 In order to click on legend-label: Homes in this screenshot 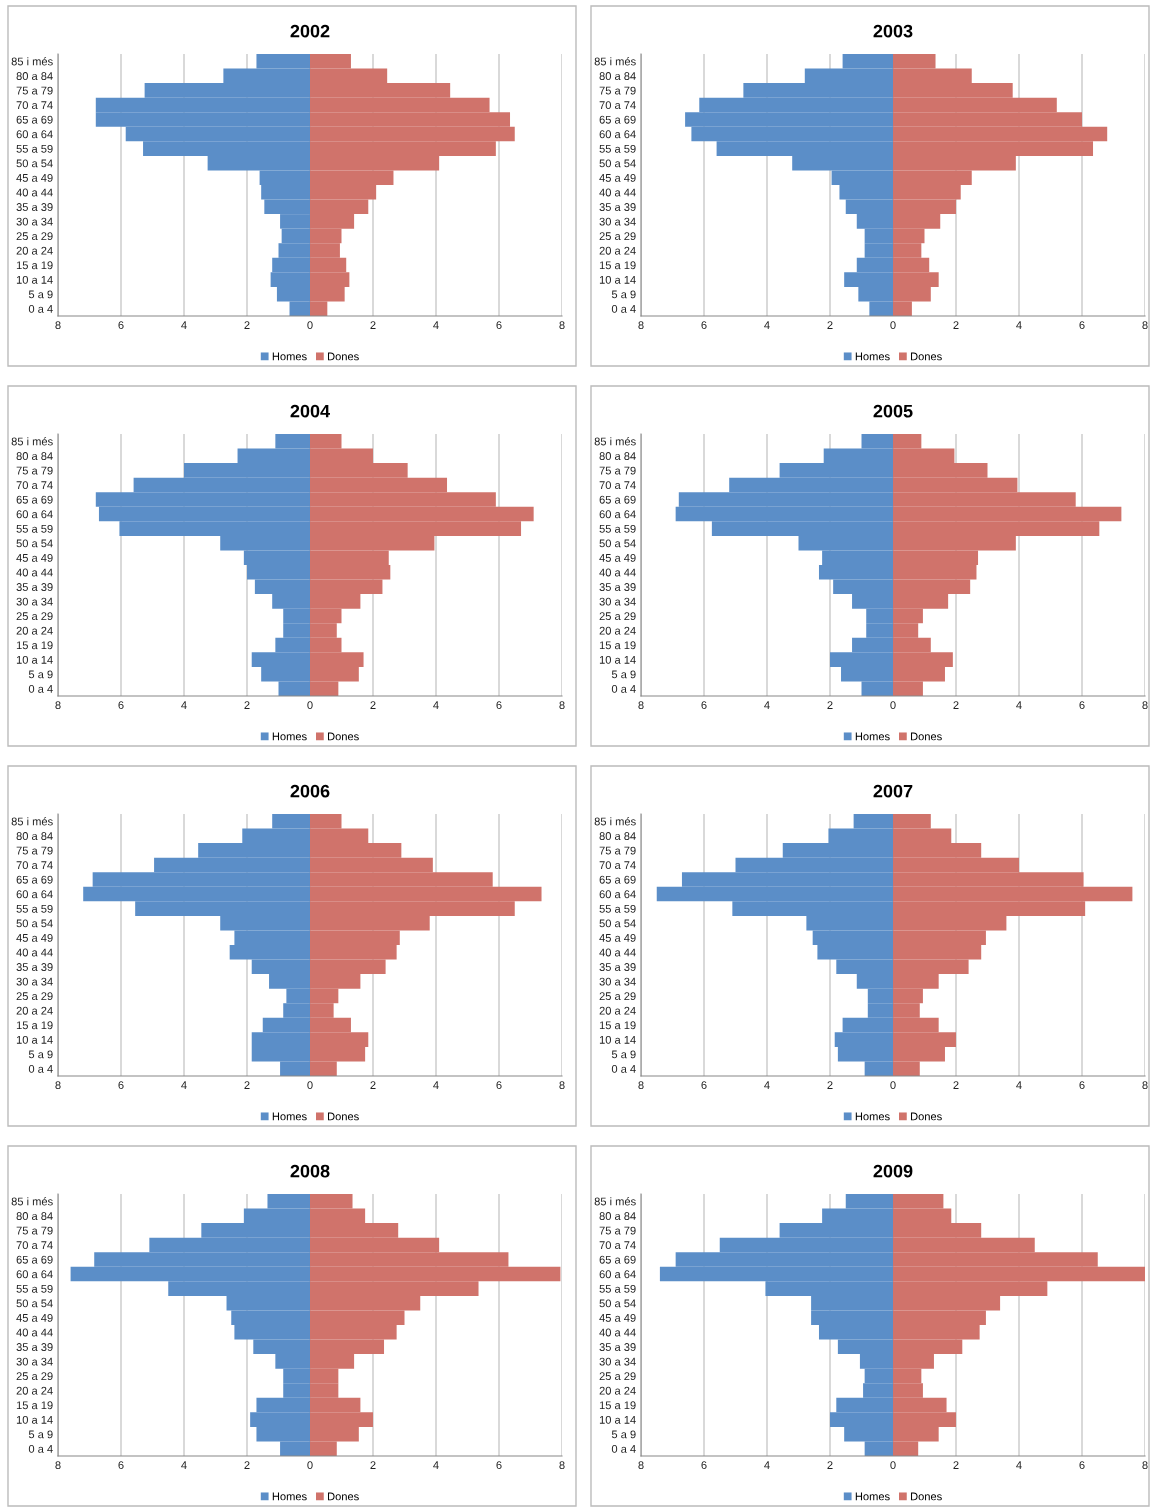, I will do `click(289, 356)`.